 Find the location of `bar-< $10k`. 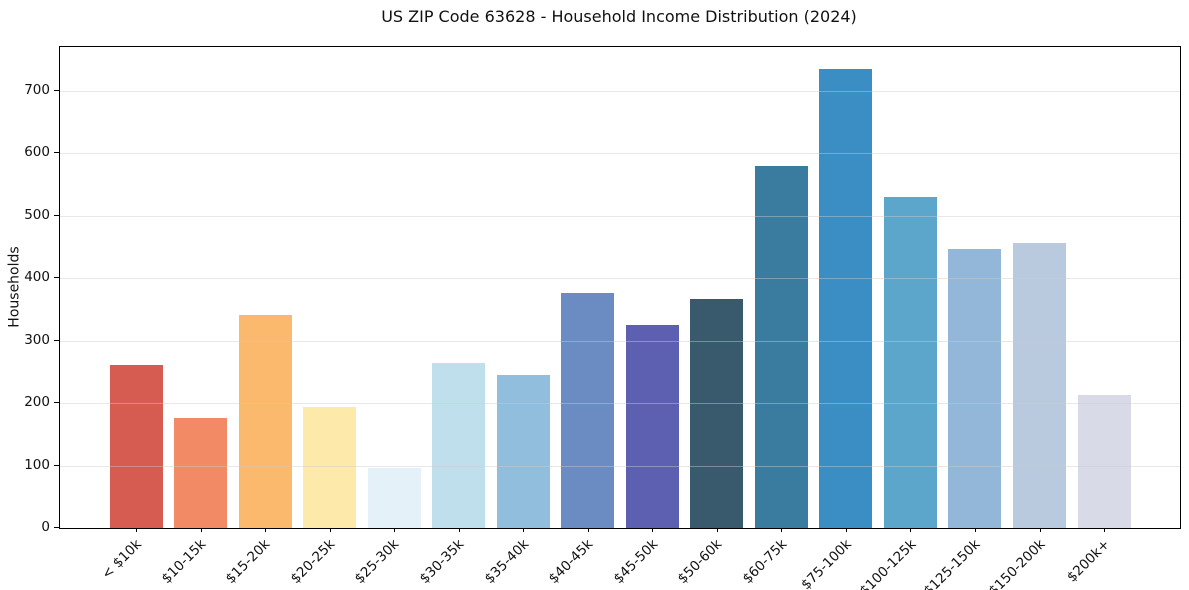

bar-< $10k is located at coordinates (136, 446).